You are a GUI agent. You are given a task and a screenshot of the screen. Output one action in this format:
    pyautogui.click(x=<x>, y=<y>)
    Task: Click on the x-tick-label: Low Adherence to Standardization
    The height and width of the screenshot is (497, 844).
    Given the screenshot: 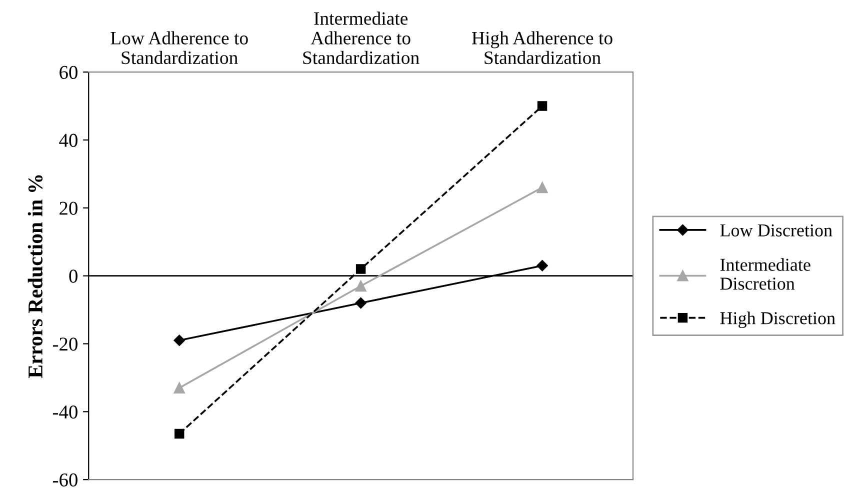 What is the action you would take?
    pyautogui.click(x=179, y=47)
    